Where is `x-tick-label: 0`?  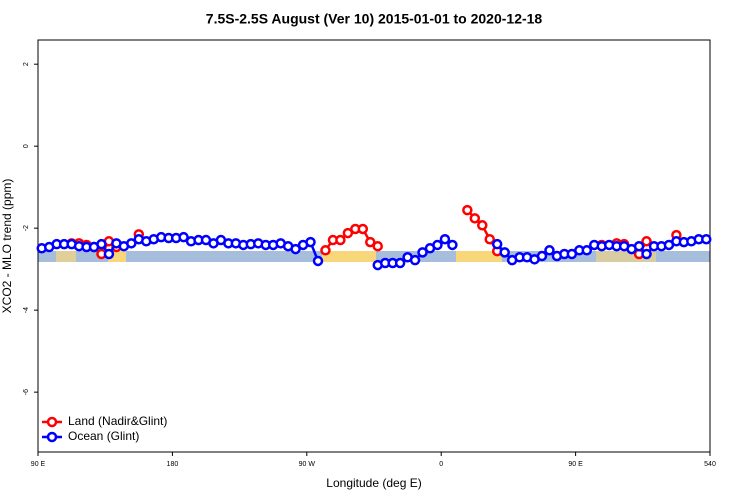
x-tick-label: 0 is located at coordinates (441, 464).